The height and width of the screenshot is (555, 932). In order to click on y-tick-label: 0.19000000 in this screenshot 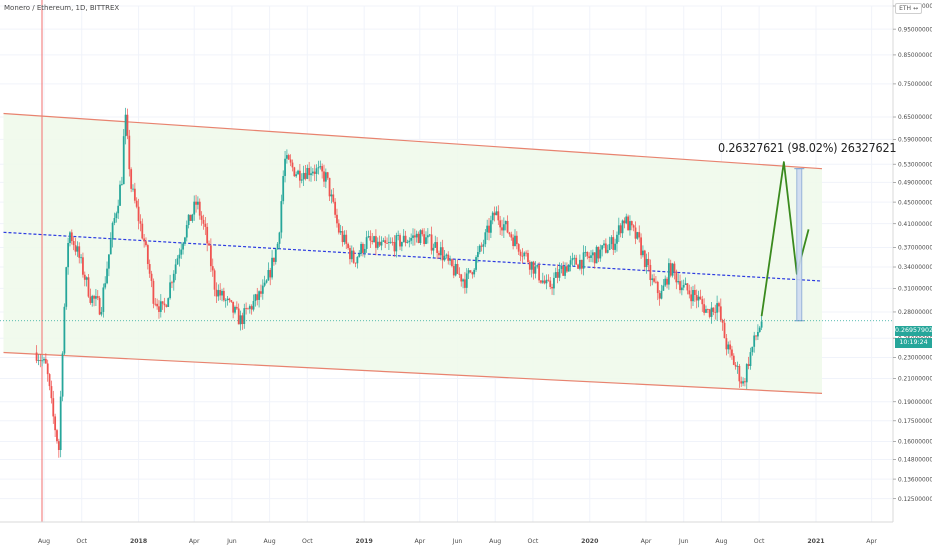, I will do `click(915, 403)`.